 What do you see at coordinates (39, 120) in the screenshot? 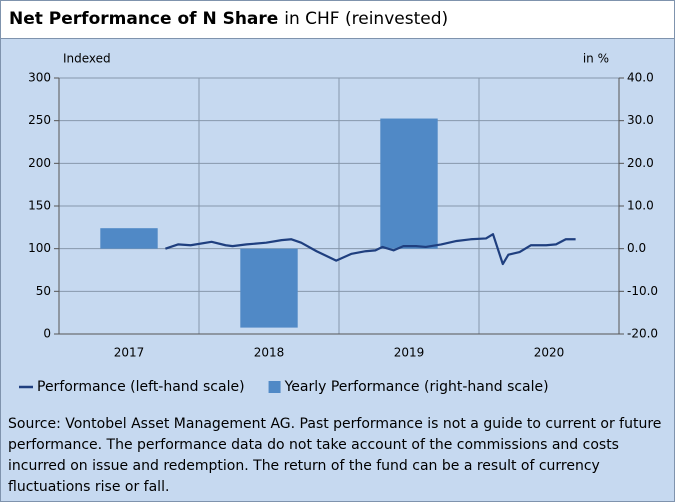
I see `y-tick-label: 250` at bounding box center [39, 120].